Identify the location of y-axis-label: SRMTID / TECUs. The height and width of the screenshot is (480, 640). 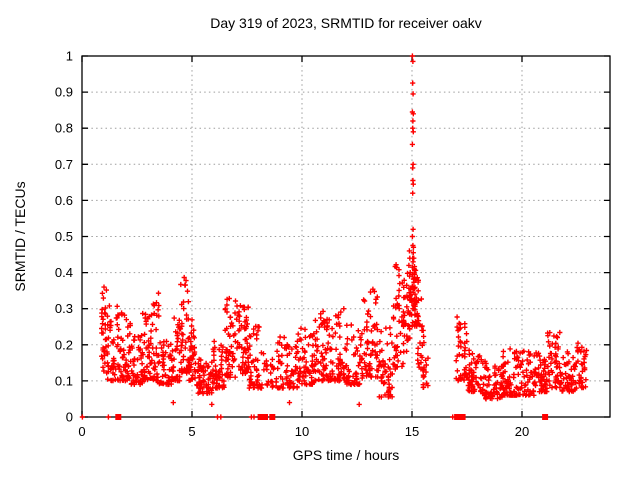
(20, 236).